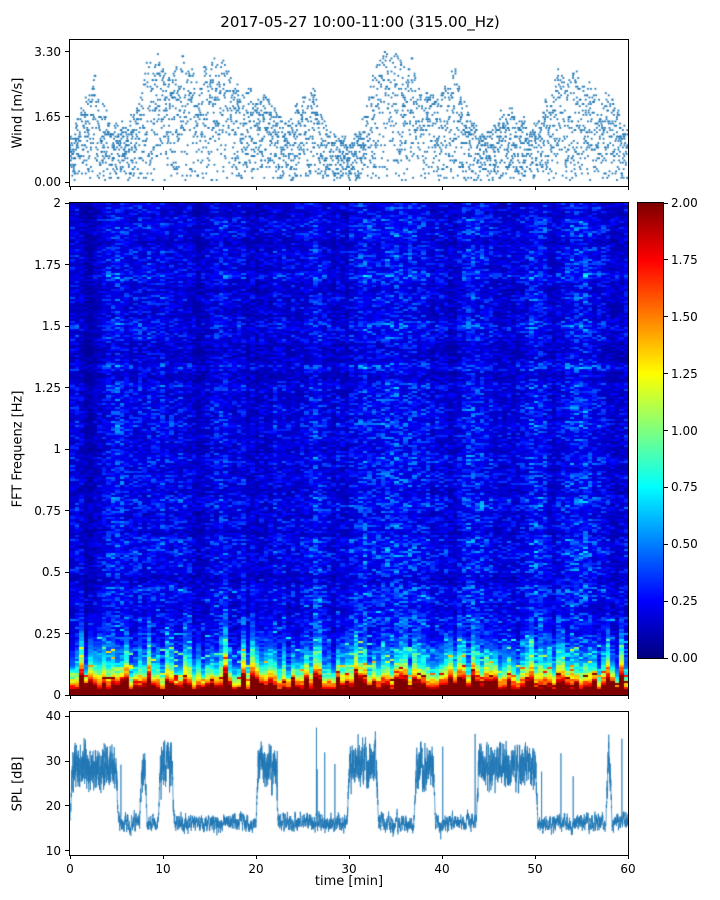  What do you see at coordinates (18, 784) in the screenshot?
I see `spl-y-axis-label: SPL [dB]` at bounding box center [18, 784].